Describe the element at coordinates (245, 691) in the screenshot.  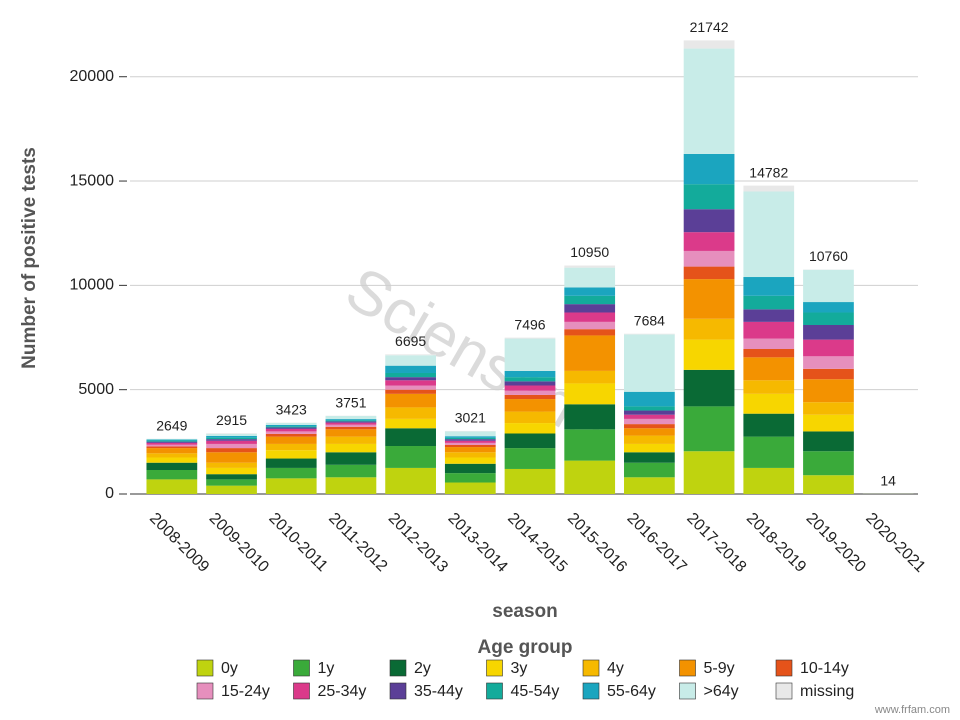
I see `legend-label: 15-24y` at that location.